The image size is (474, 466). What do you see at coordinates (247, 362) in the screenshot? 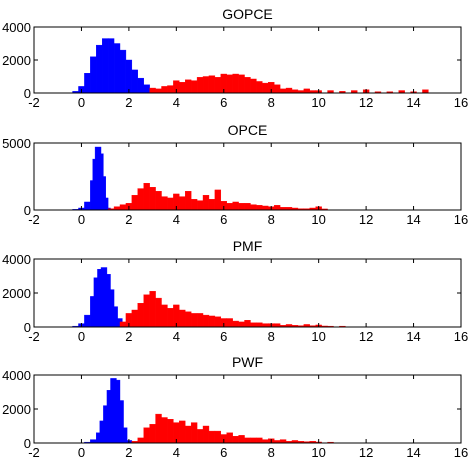
I see `panel-title: PWF` at bounding box center [247, 362].